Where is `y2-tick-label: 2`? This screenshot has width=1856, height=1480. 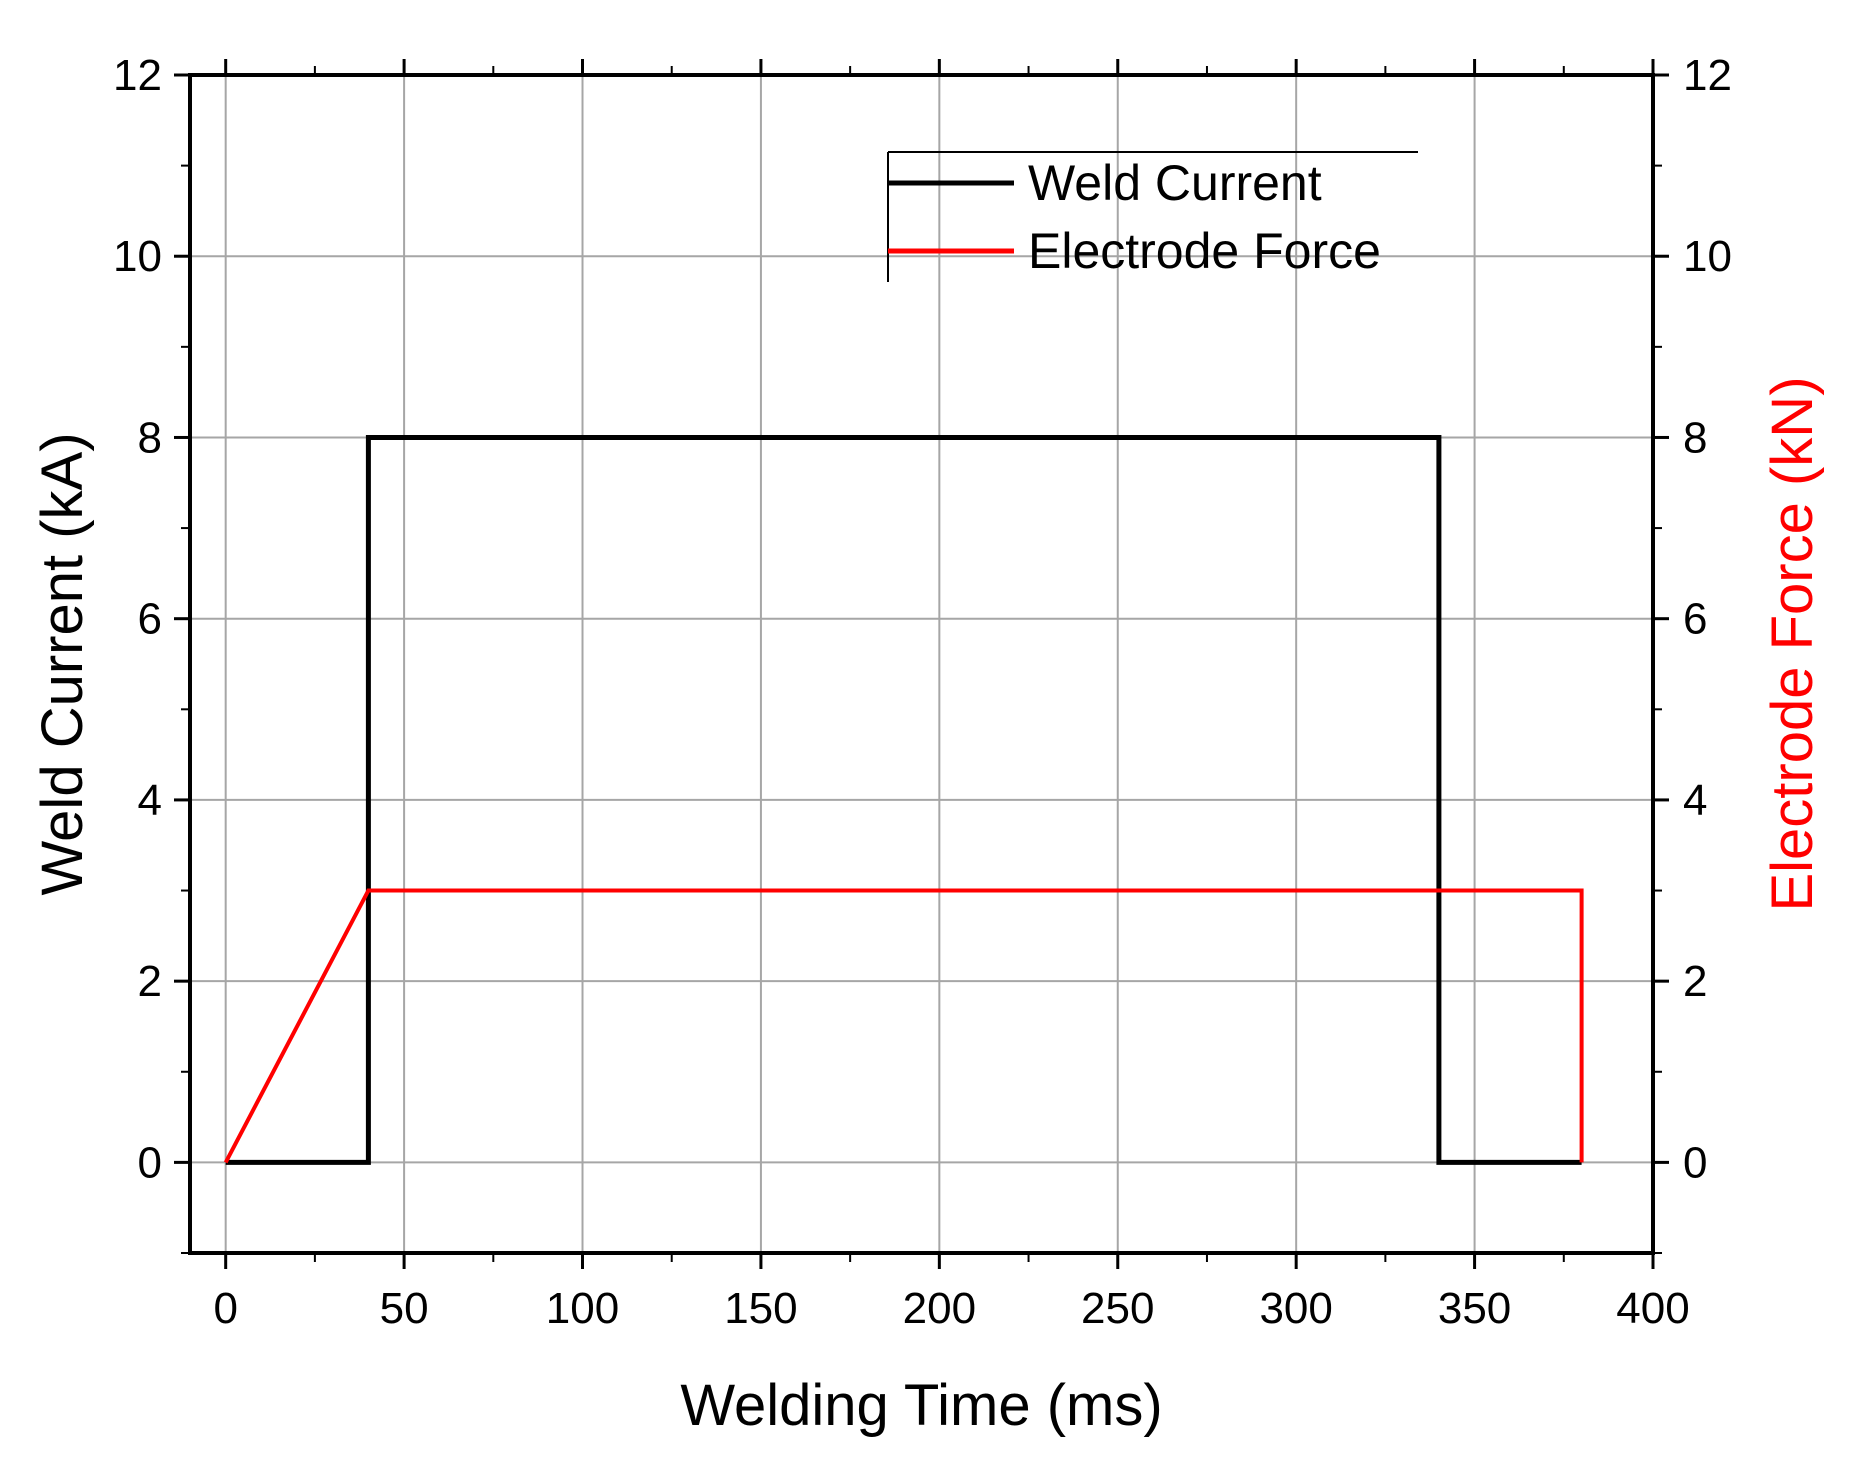
y2-tick-label: 2 is located at coordinates (1695, 981).